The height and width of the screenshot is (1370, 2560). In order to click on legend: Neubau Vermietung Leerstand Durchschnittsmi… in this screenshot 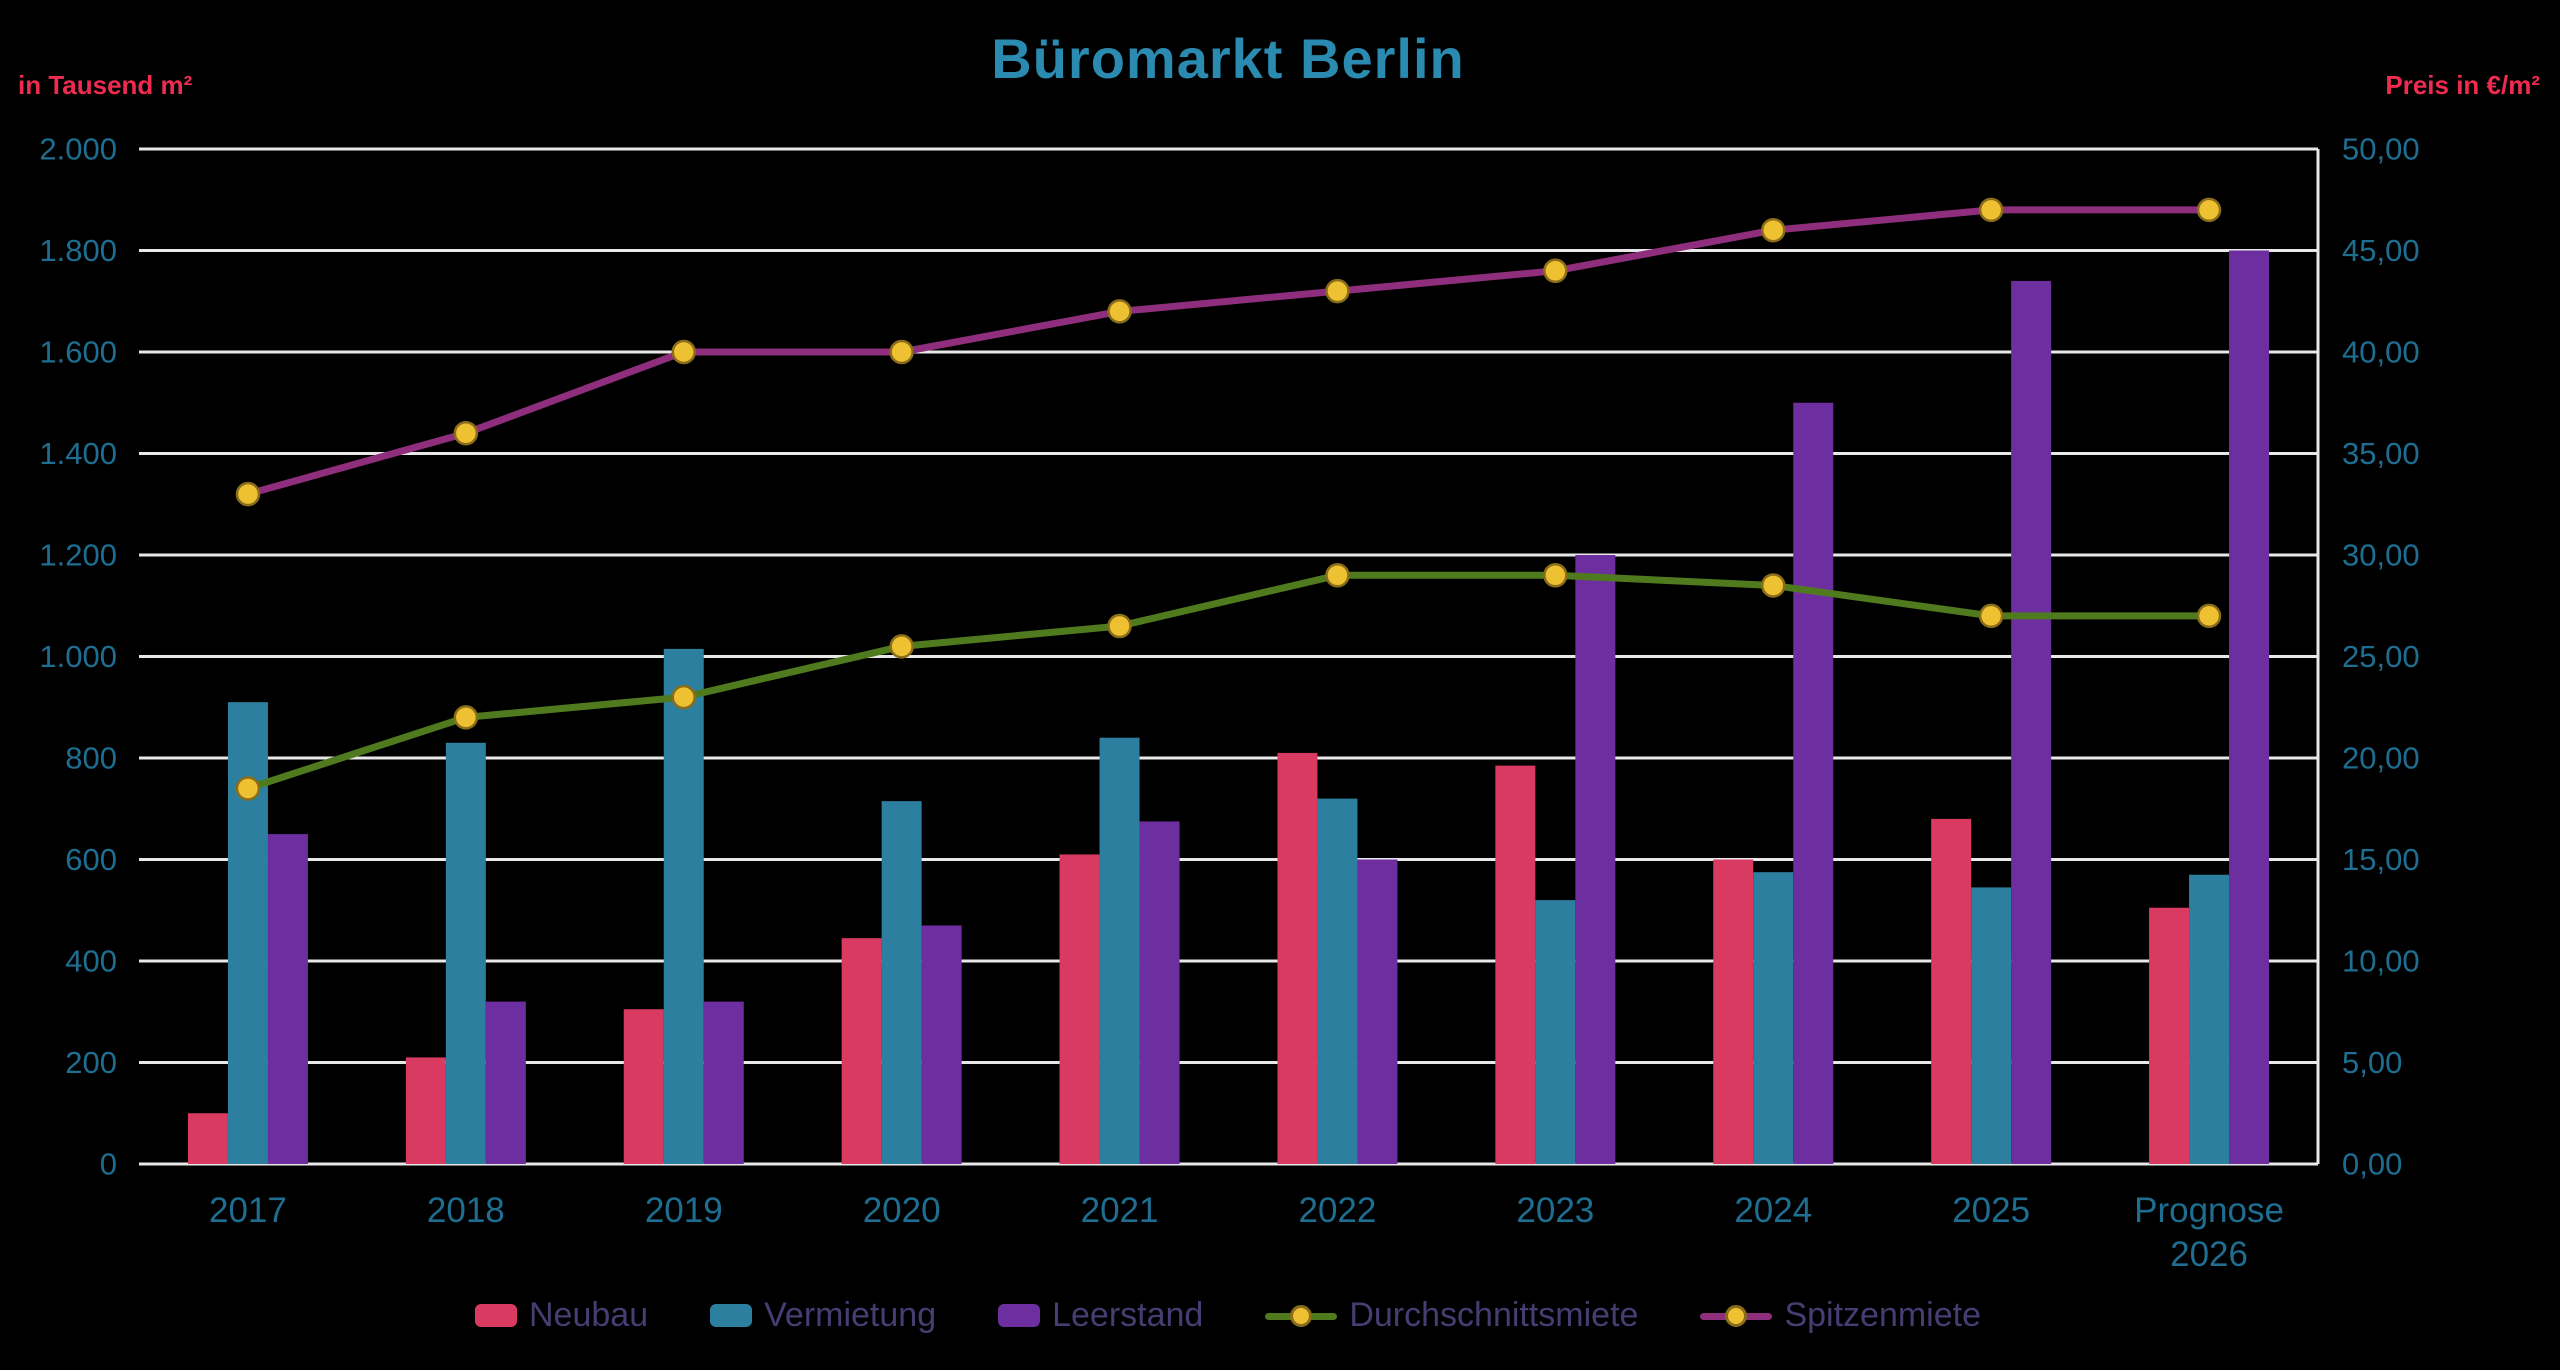, I will do `click(1228, 1315)`.